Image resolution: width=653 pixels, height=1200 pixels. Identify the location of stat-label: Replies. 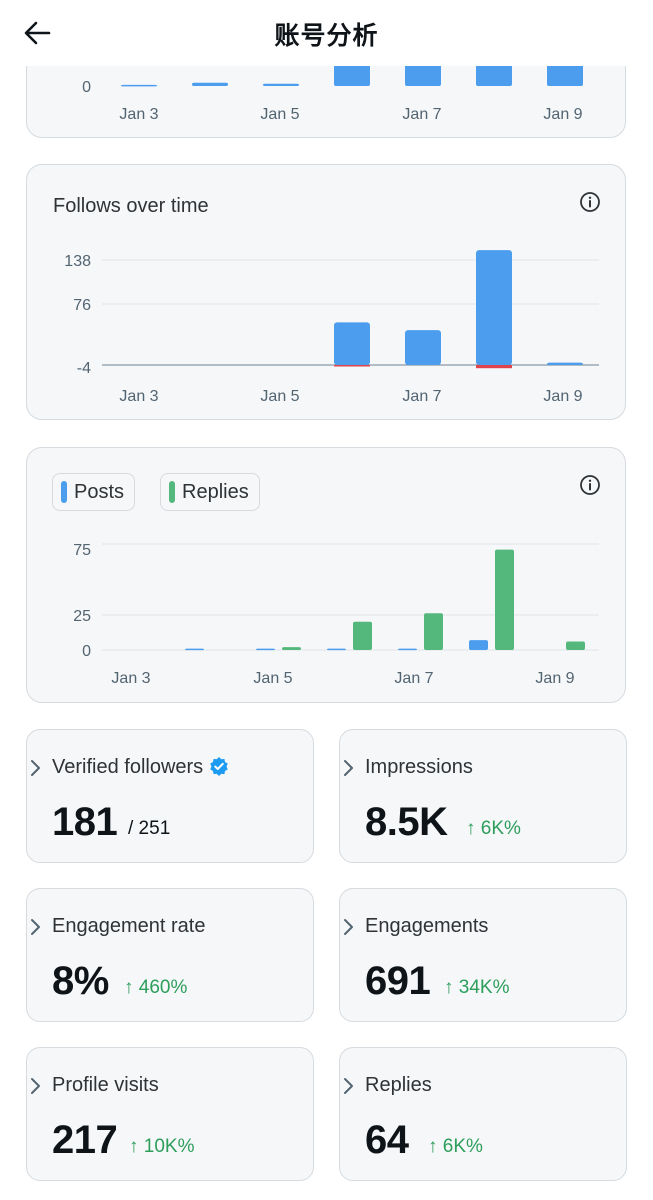
(398, 1085).